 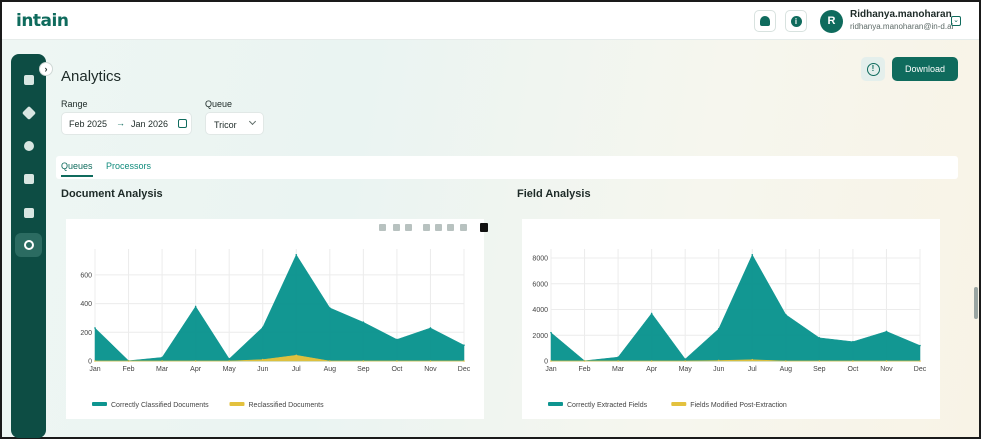 I want to click on alert-button: !, so click(x=873, y=69).